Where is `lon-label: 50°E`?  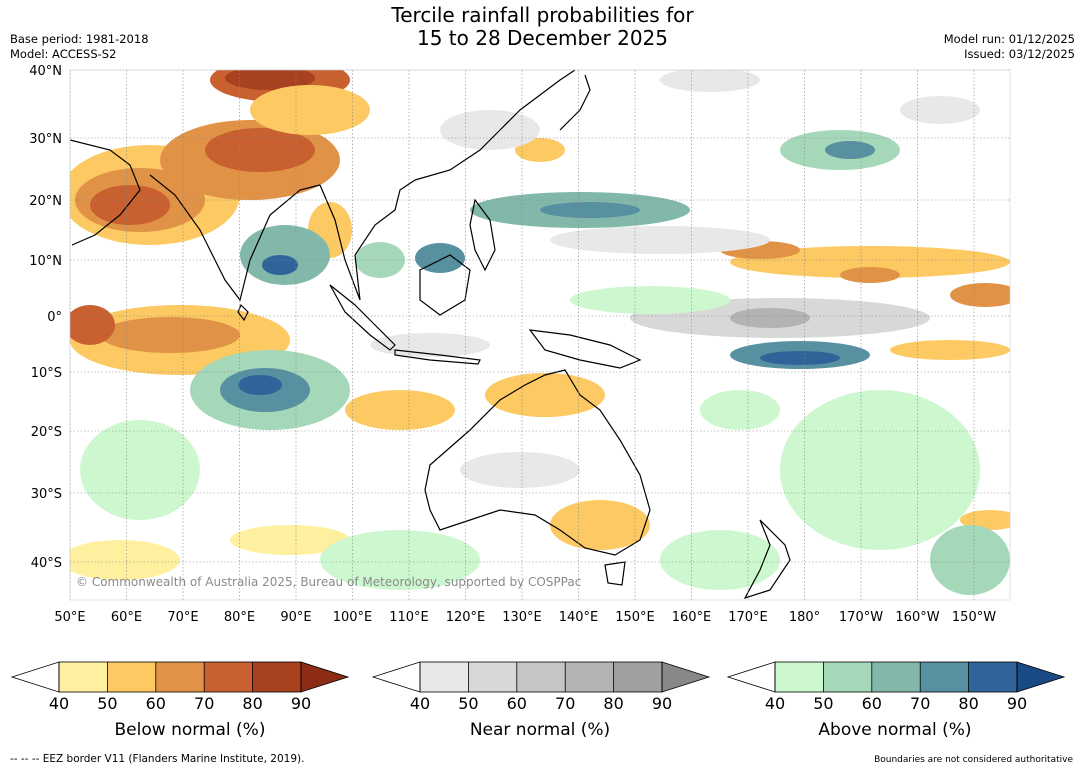
lon-label: 50°E is located at coordinates (69, 617).